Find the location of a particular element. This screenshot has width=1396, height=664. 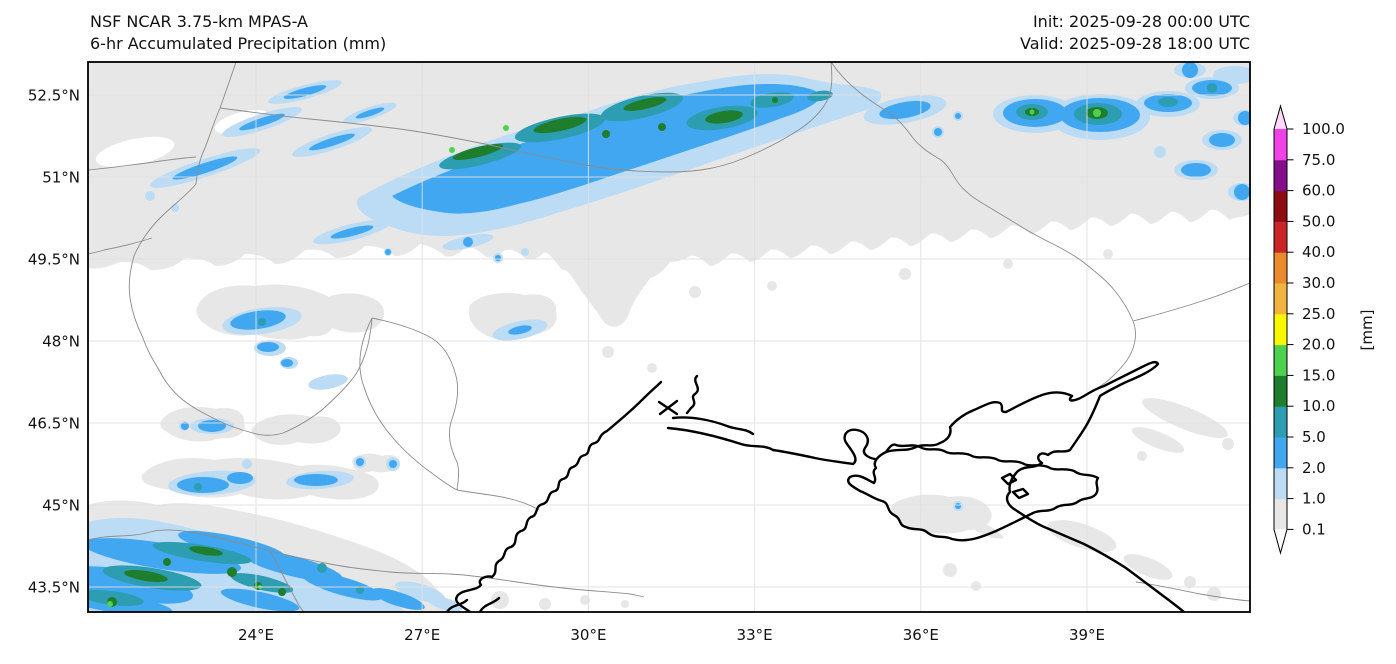

lat-tick-label: 51°N is located at coordinates (61, 178).